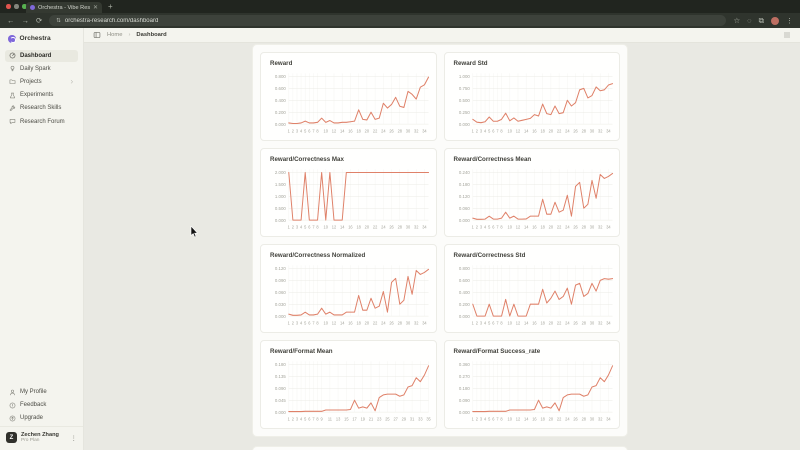 The width and height of the screenshot is (800, 450). I want to click on browser-menu-icon: ⋮, so click(789, 21).